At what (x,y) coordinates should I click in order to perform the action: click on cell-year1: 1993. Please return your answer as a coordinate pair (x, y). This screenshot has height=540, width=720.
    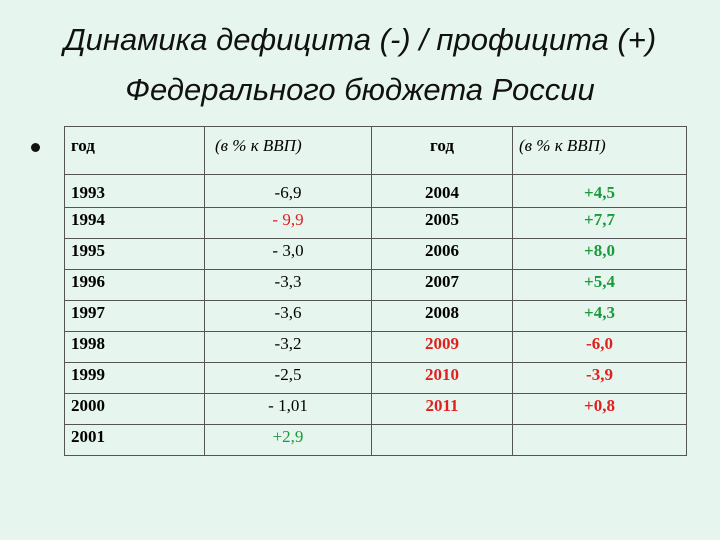
    Looking at the image, I should click on (134, 191).